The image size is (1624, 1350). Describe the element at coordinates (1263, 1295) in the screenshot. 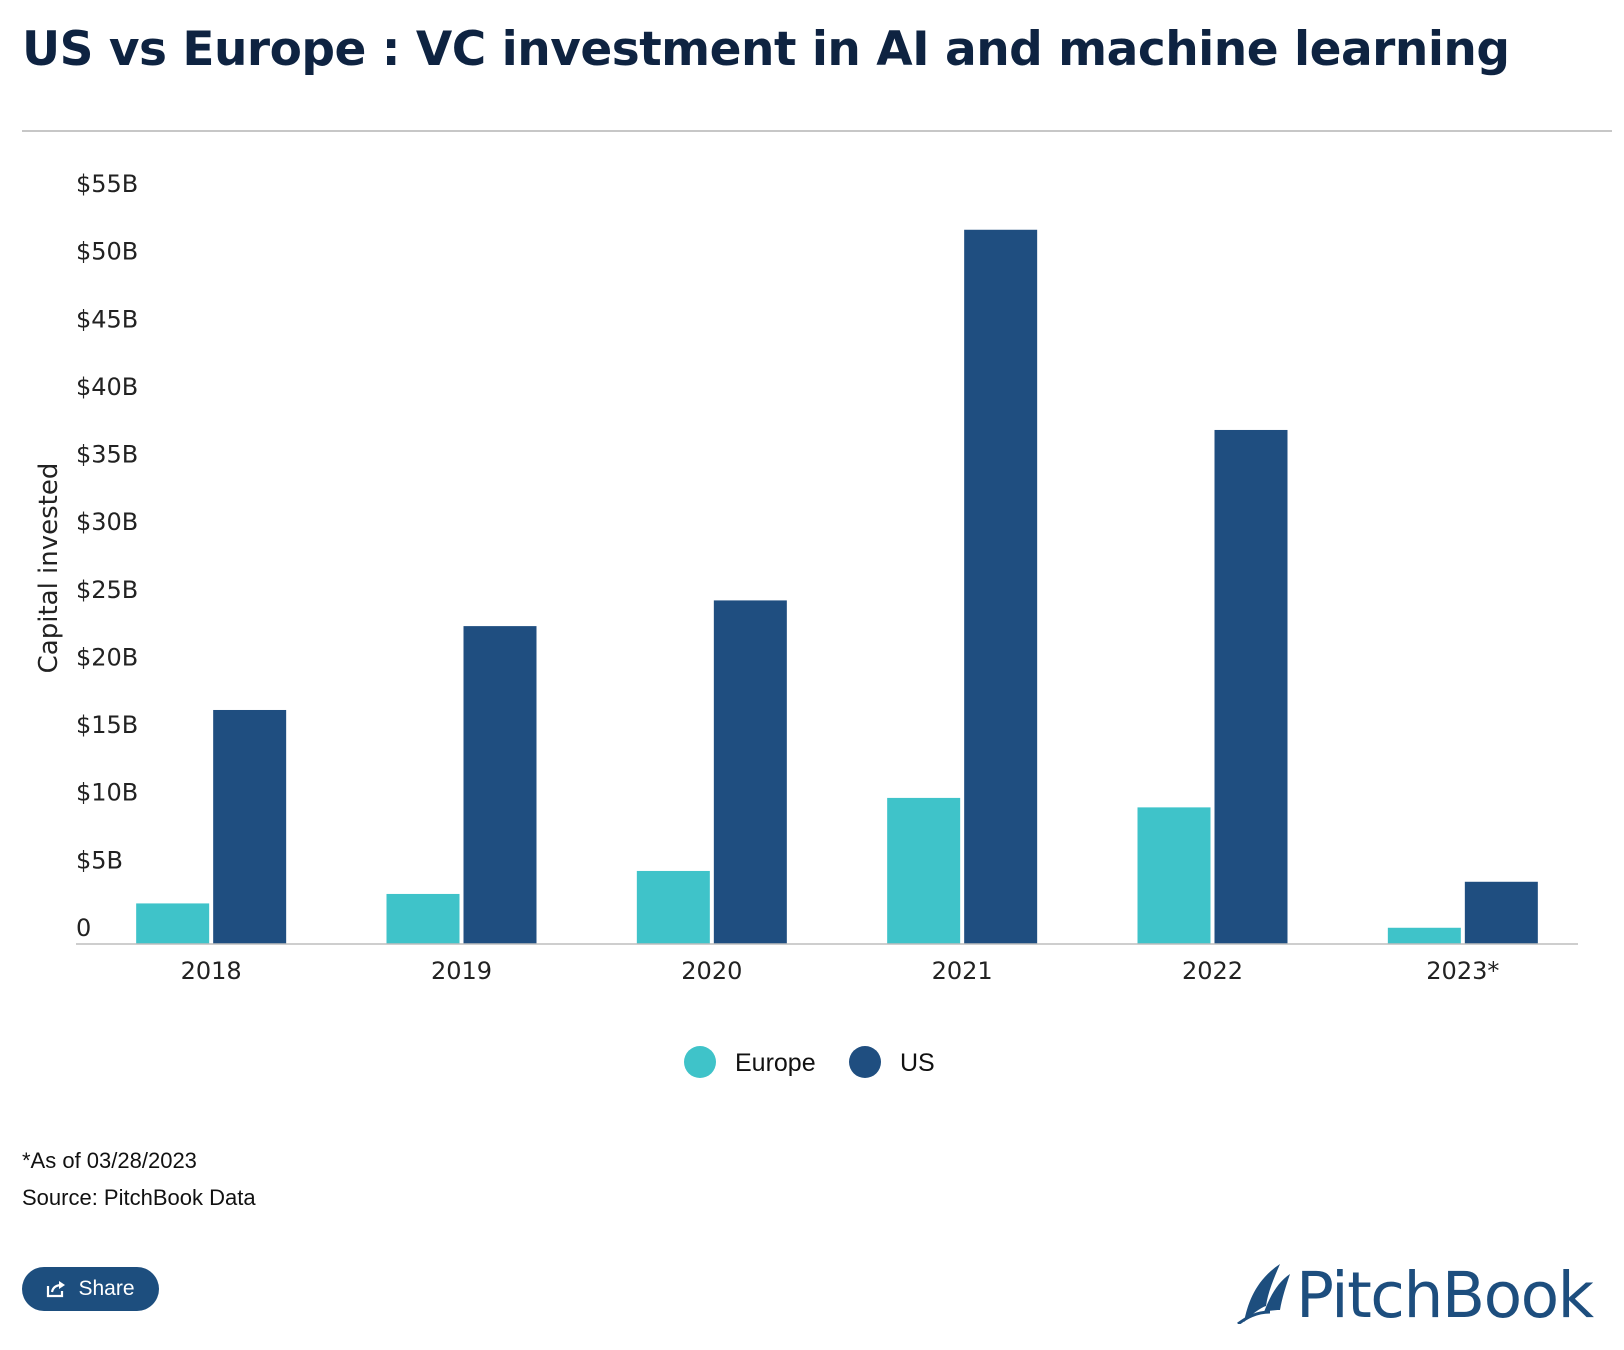

I see `pitchbook-logo-mark` at that location.